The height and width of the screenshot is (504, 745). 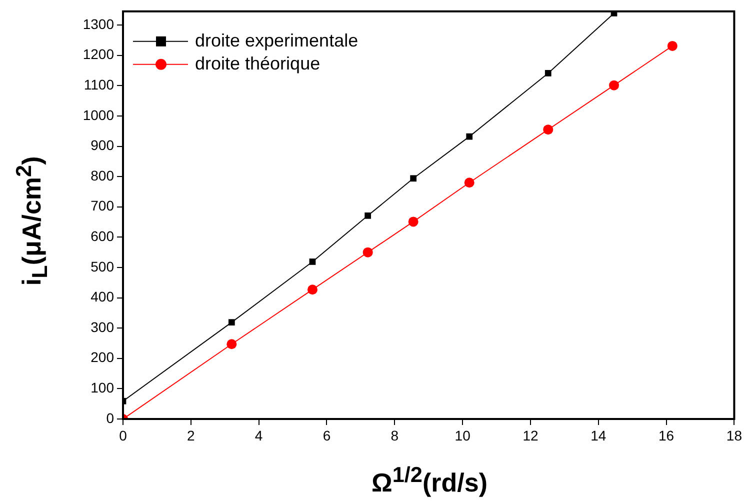 What do you see at coordinates (258, 435) in the screenshot?
I see `x-tick-label: 4` at bounding box center [258, 435].